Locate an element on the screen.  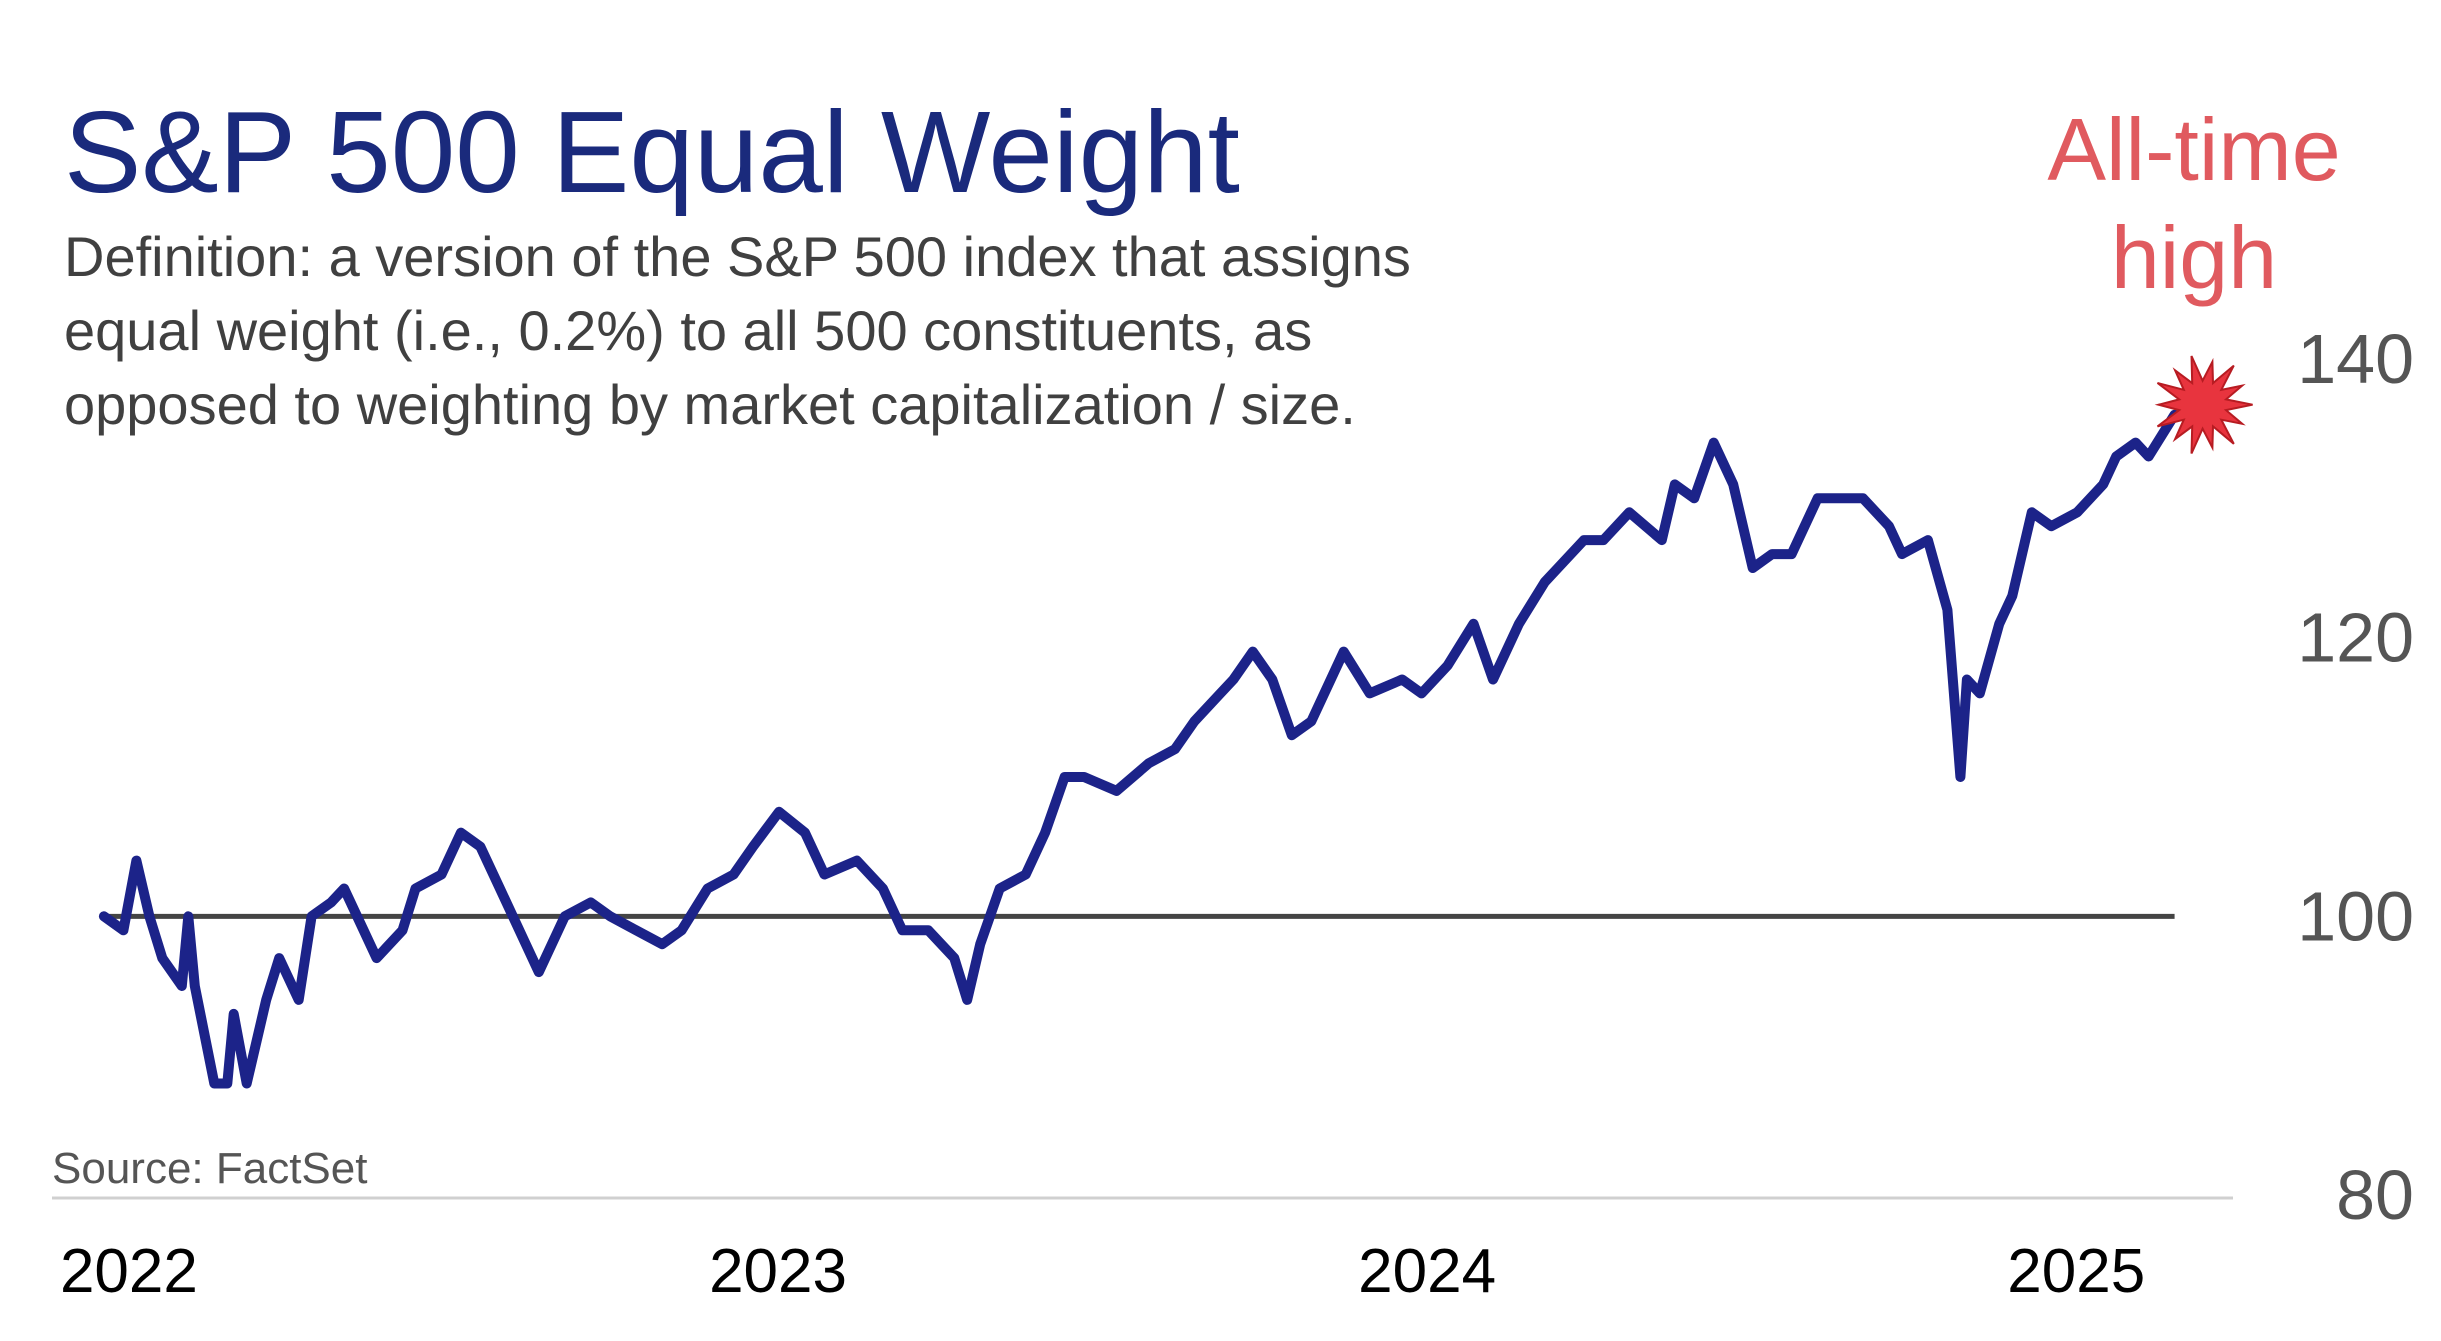
y-tick-label: 120 is located at coordinates (2355, 638).